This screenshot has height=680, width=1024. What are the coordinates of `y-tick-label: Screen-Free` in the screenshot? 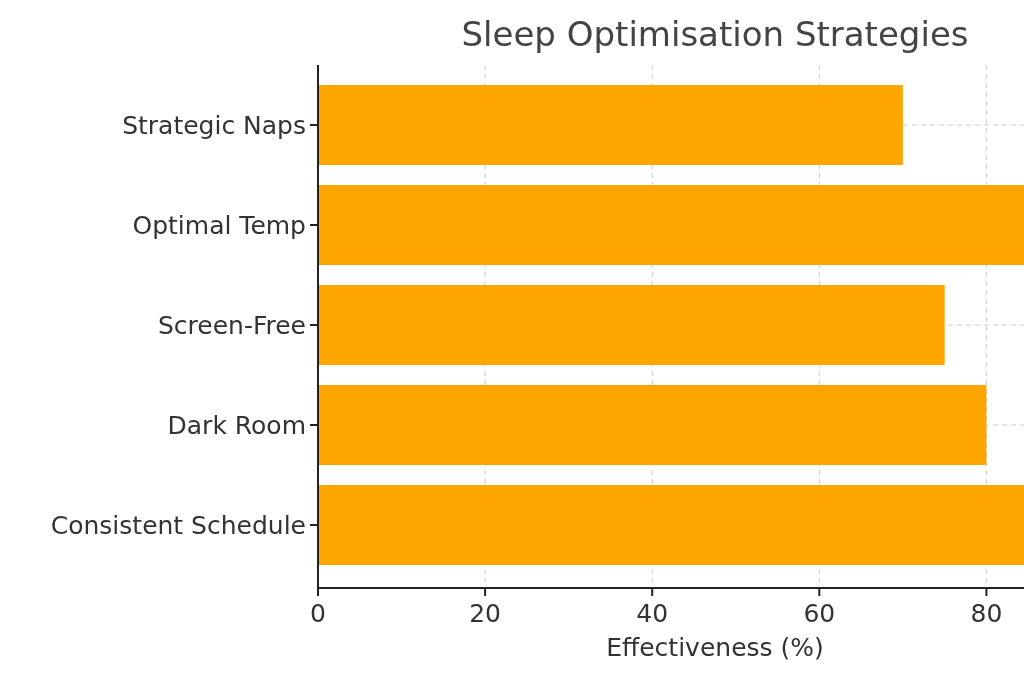 It's located at (231, 325).